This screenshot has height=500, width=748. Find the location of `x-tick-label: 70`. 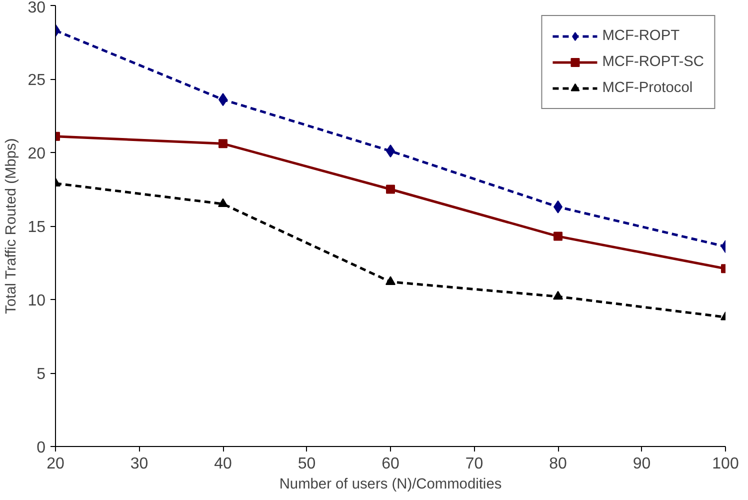

x-tick-label: 70 is located at coordinates (474, 464).